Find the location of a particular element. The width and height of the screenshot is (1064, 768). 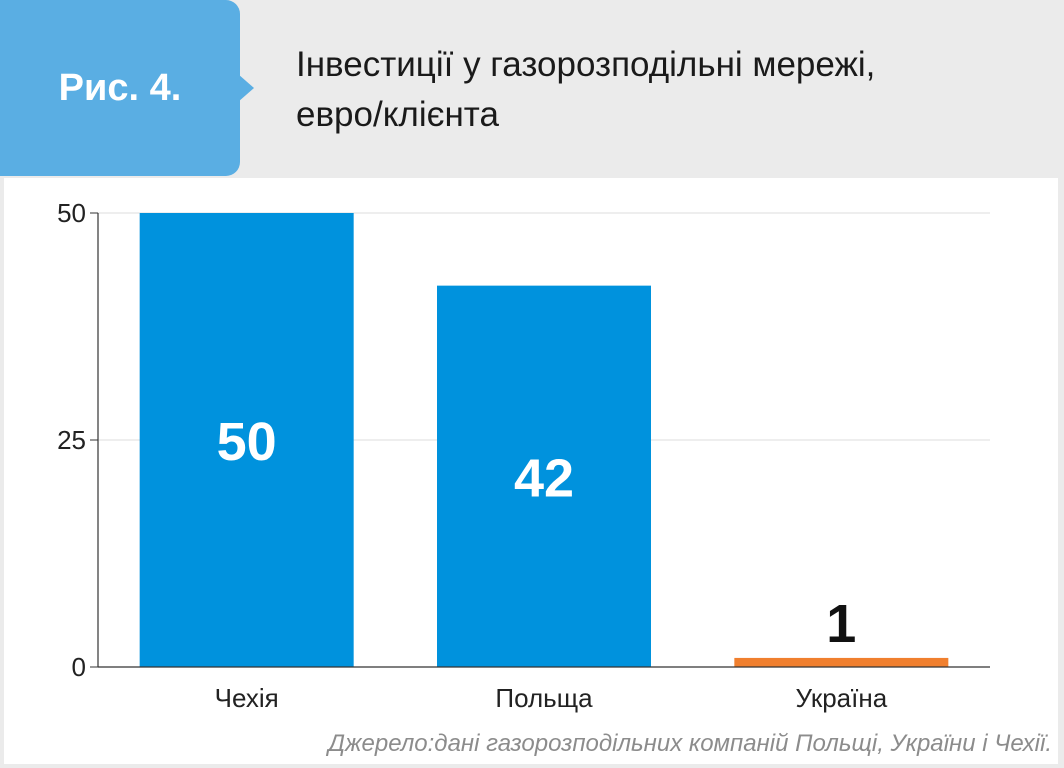

data-label: 50 is located at coordinates (247, 442).